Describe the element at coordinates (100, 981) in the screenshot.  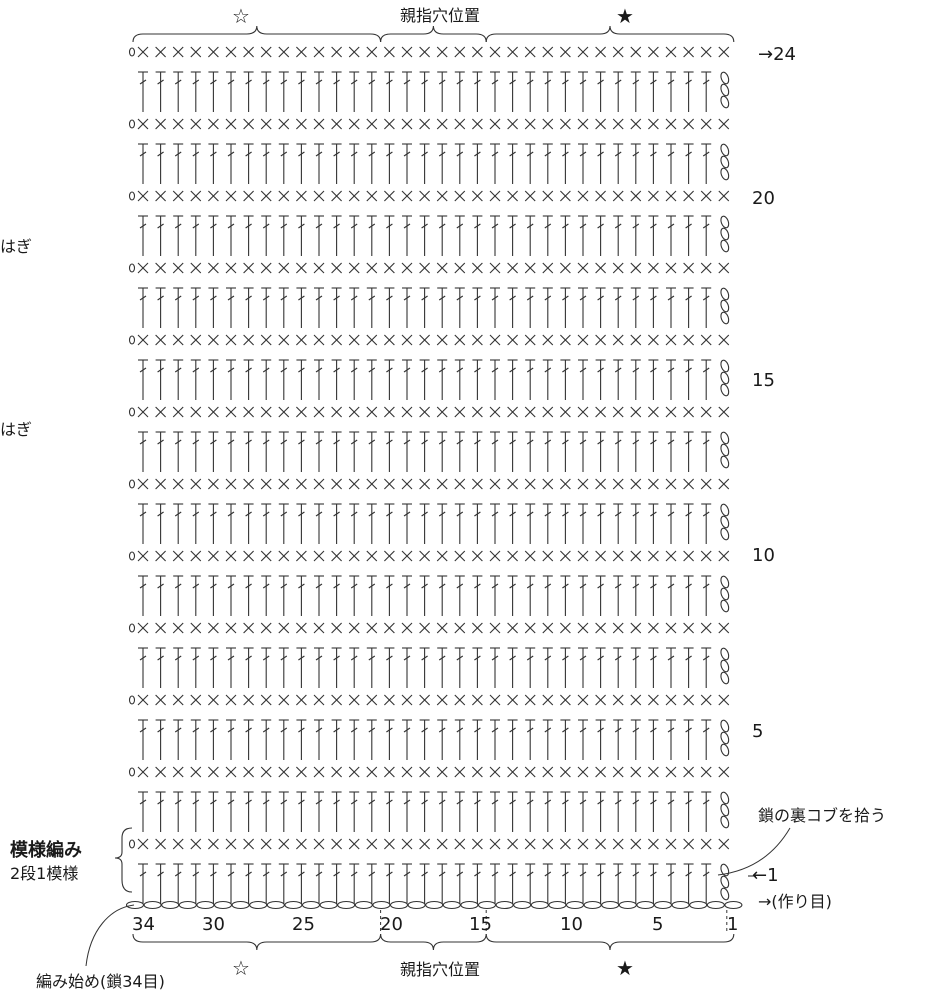
I see `start-note: 編み始め(鎖34目)` at that location.